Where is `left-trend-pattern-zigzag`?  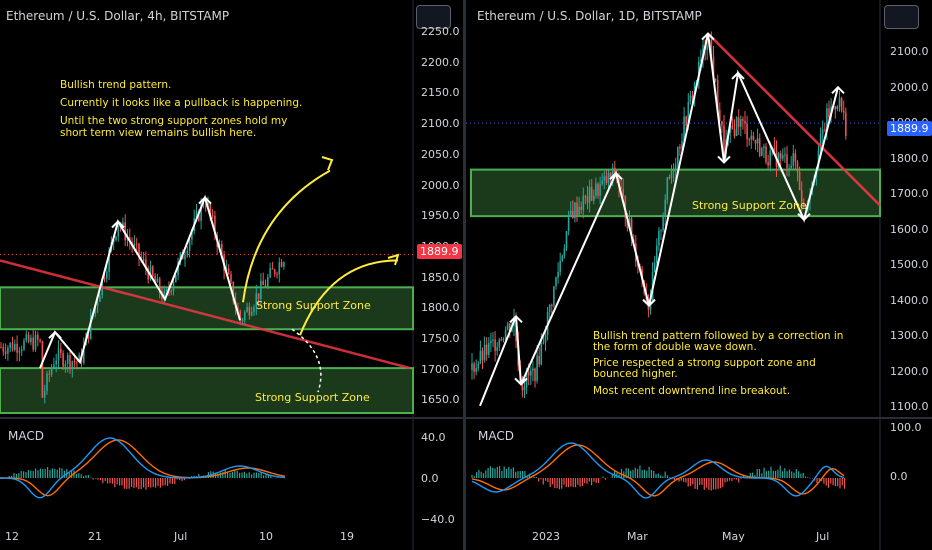 left-trend-pattern-zigzag is located at coordinates (140, 281).